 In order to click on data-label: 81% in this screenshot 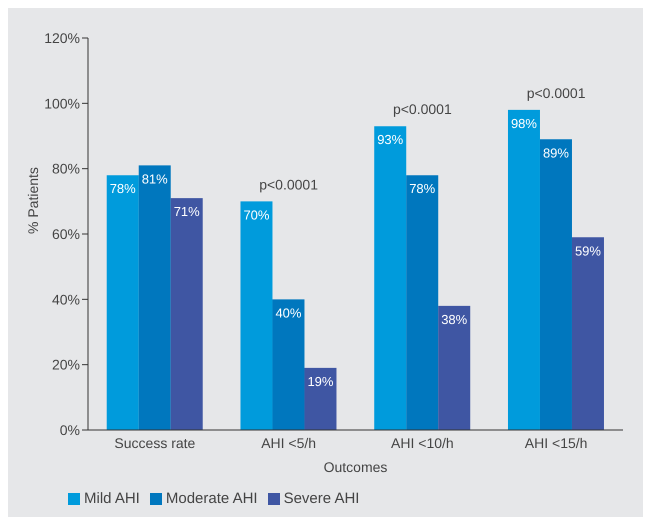, I will do `click(155, 178)`.